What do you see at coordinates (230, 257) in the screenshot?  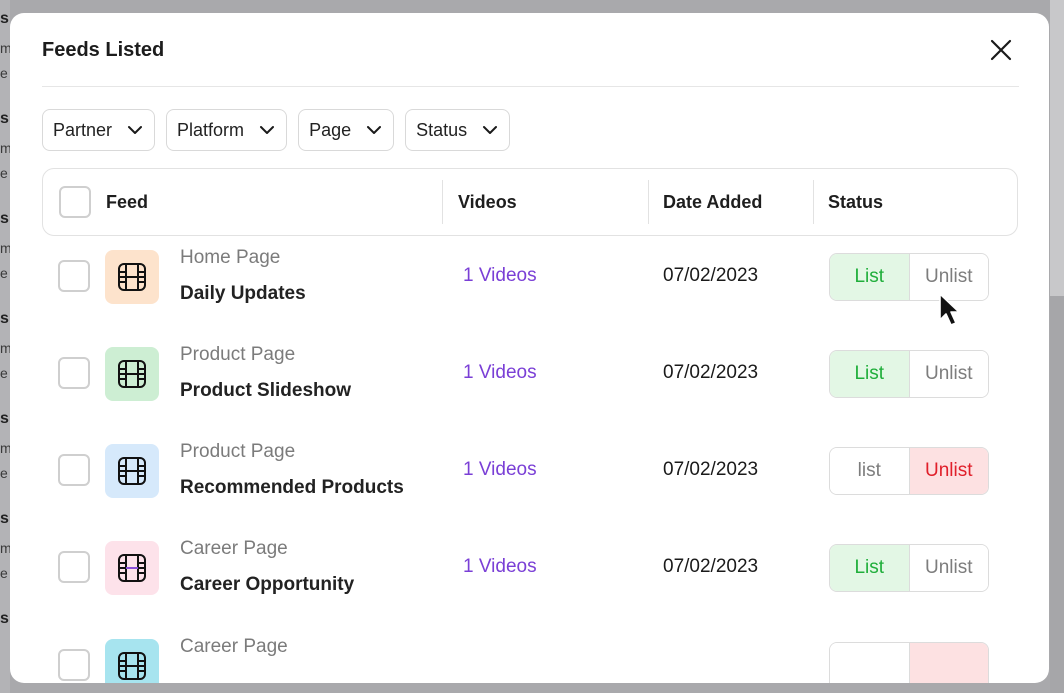 I see `feed-page-name: Home Page` at bounding box center [230, 257].